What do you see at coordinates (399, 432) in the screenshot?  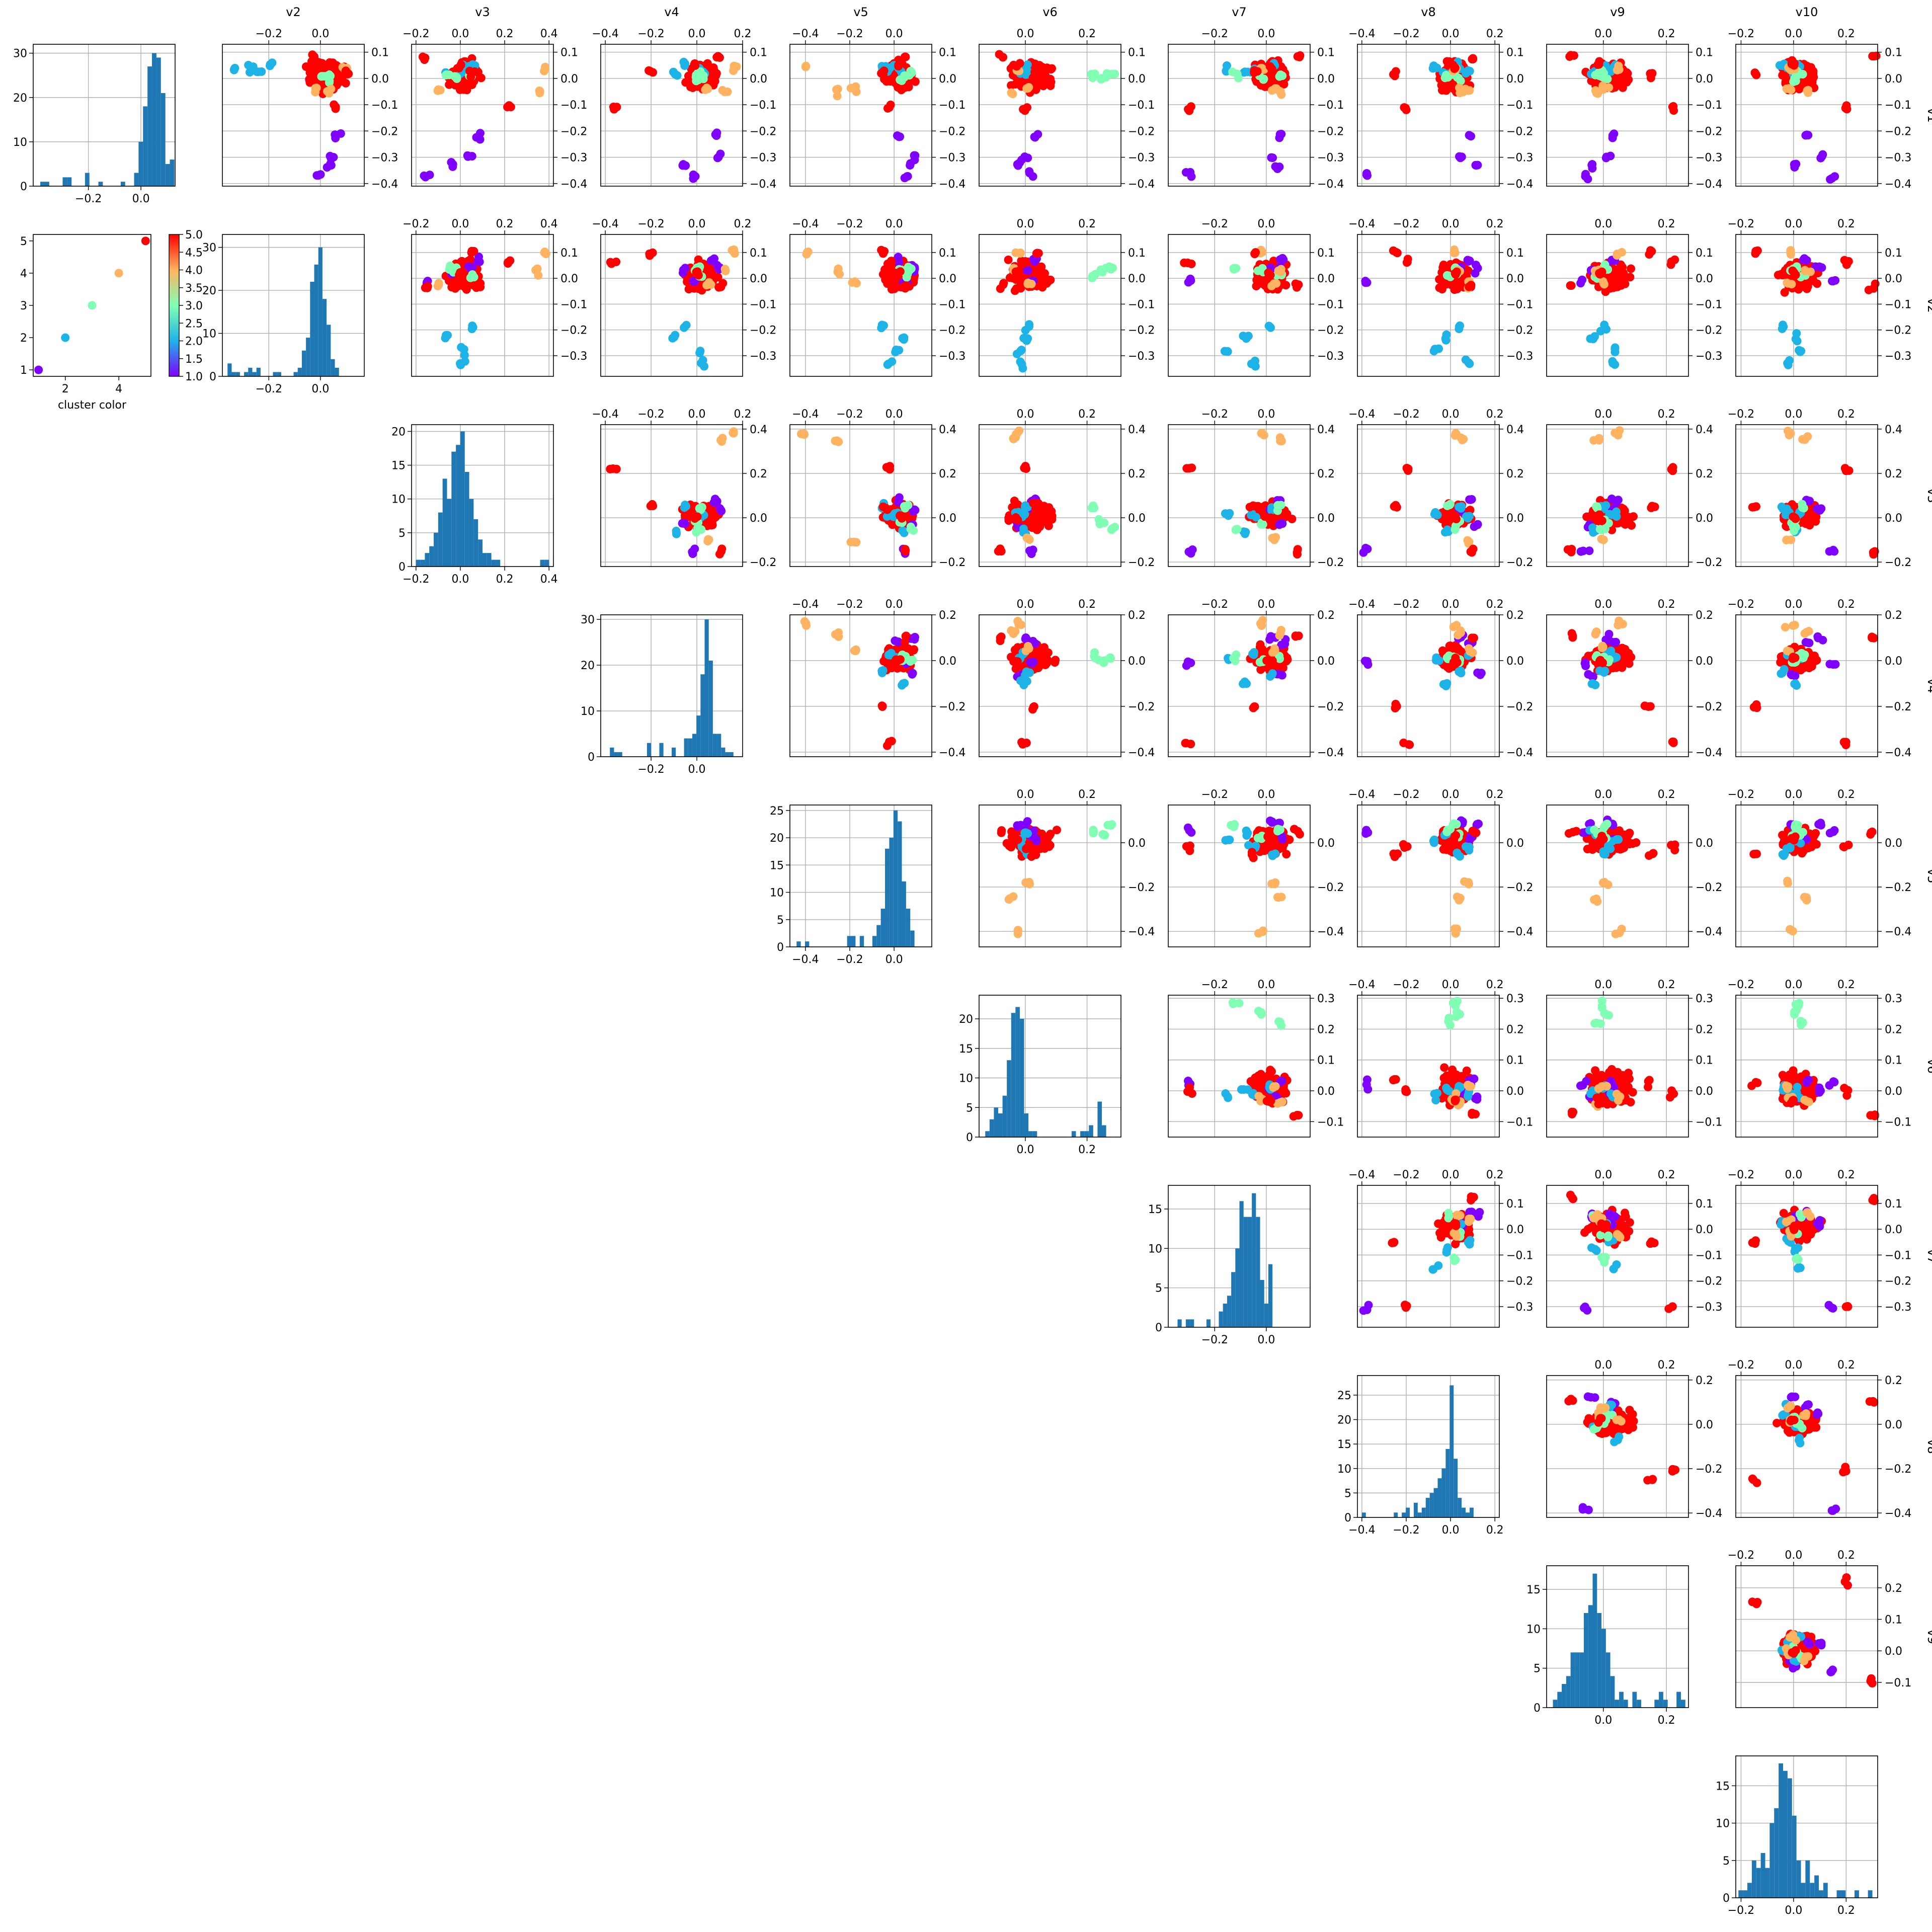 I see `y-tick-label: 20` at bounding box center [399, 432].